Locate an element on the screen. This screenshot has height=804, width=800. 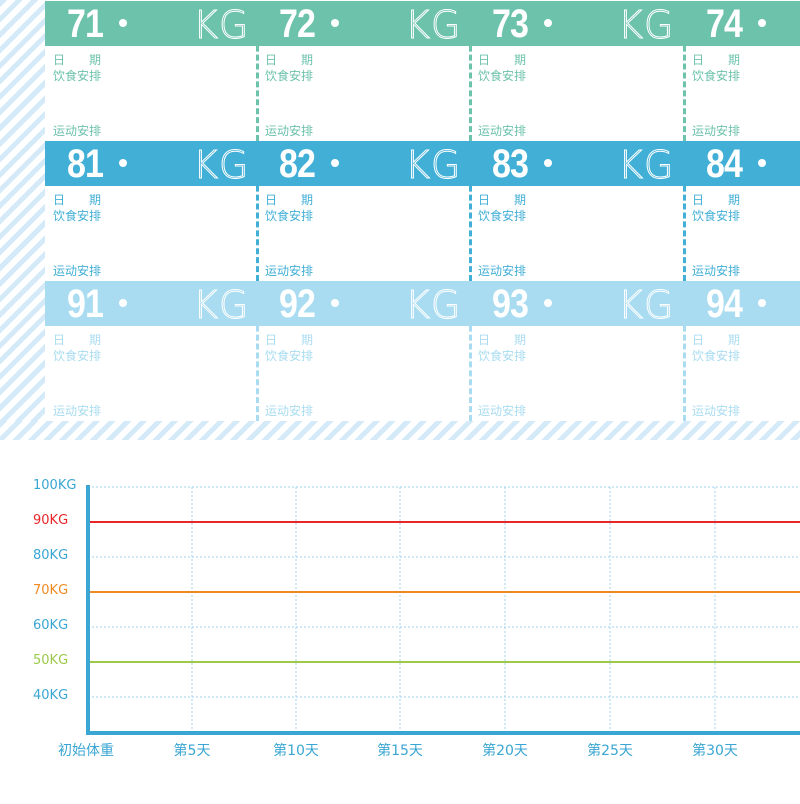
x-tick-label: 第15天 is located at coordinates (400, 751).